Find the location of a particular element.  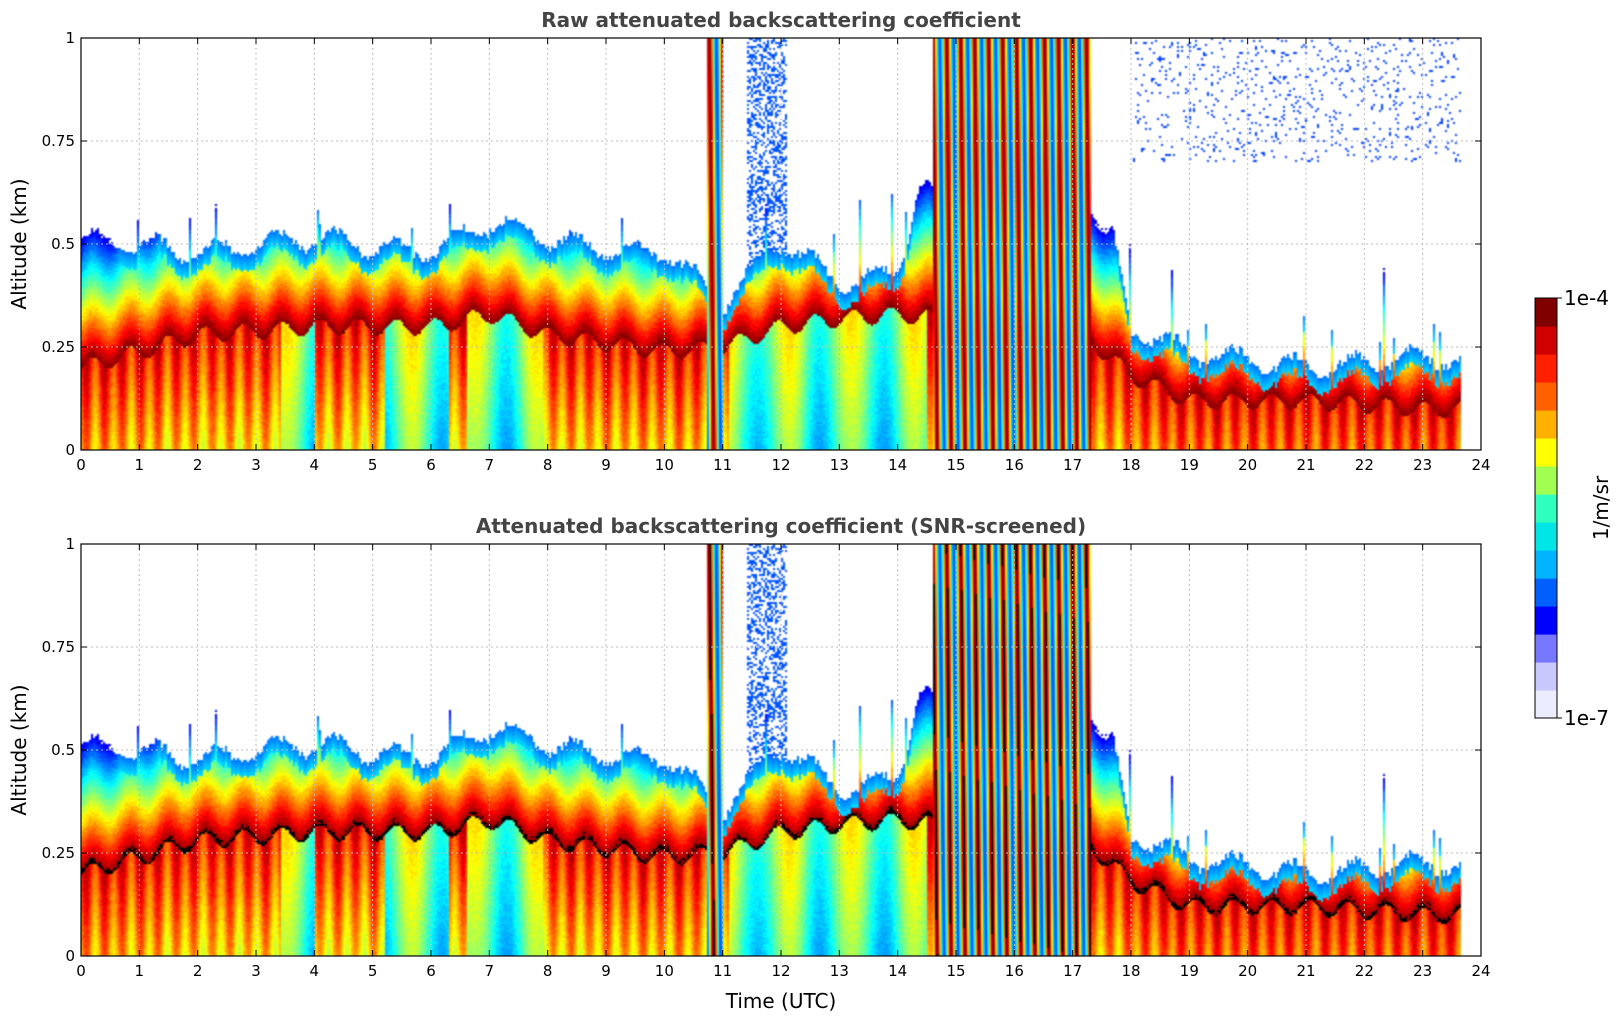

colorbar-max-label: 1e-4 is located at coordinates (1586, 298).